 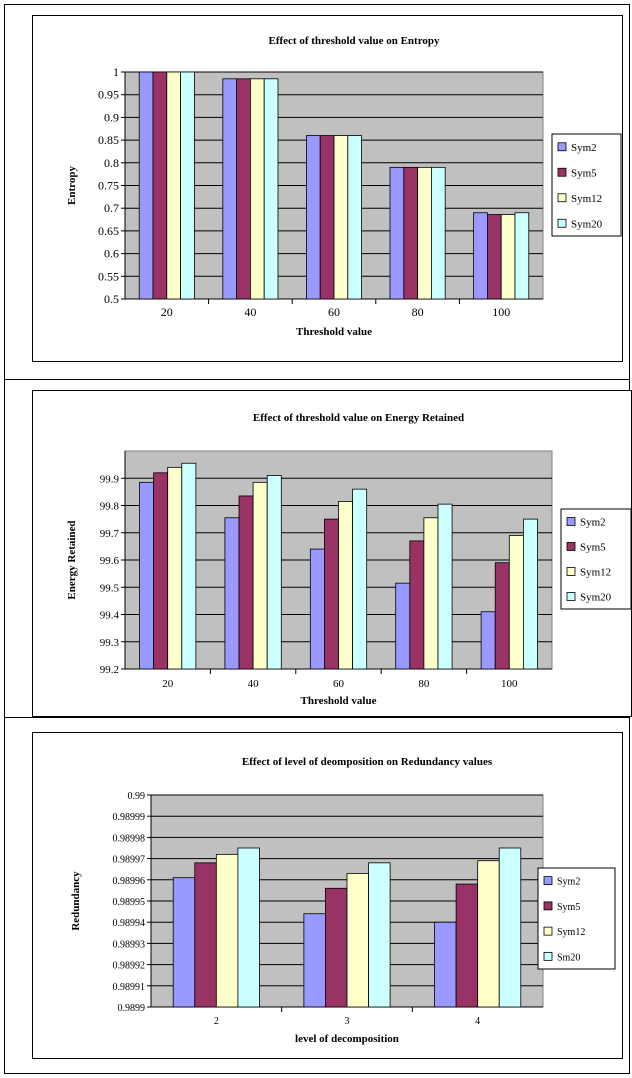 What do you see at coordinates (347, 1039) in the screenshot?
I see `x-axis-label: level of decomposition` at bounding box center [347, 1039].